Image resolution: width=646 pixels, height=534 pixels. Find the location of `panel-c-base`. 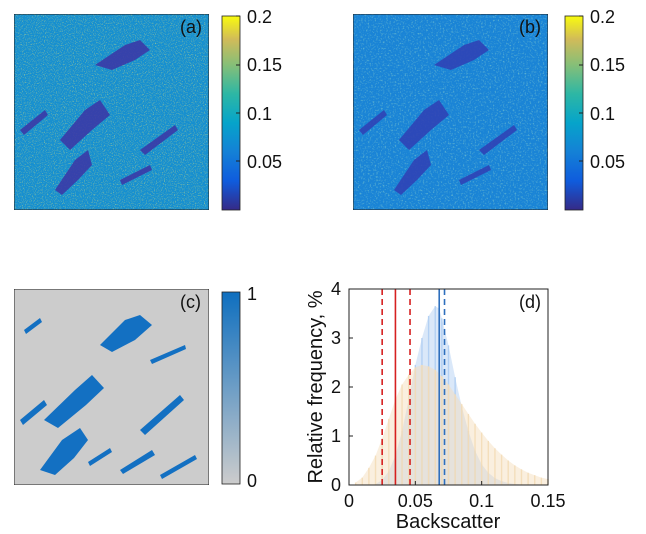

panel-c-base is located at coordinates (111, 387).